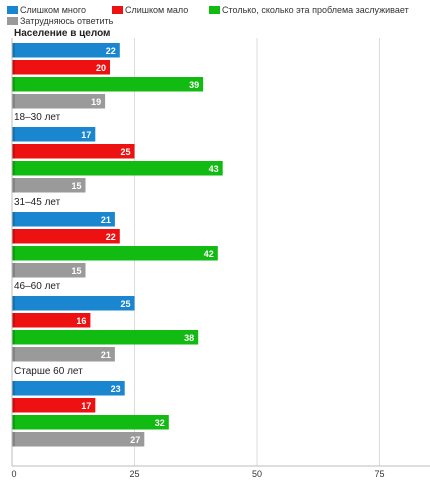  I want to click on bar-value-label: 20, so click(101, 68).